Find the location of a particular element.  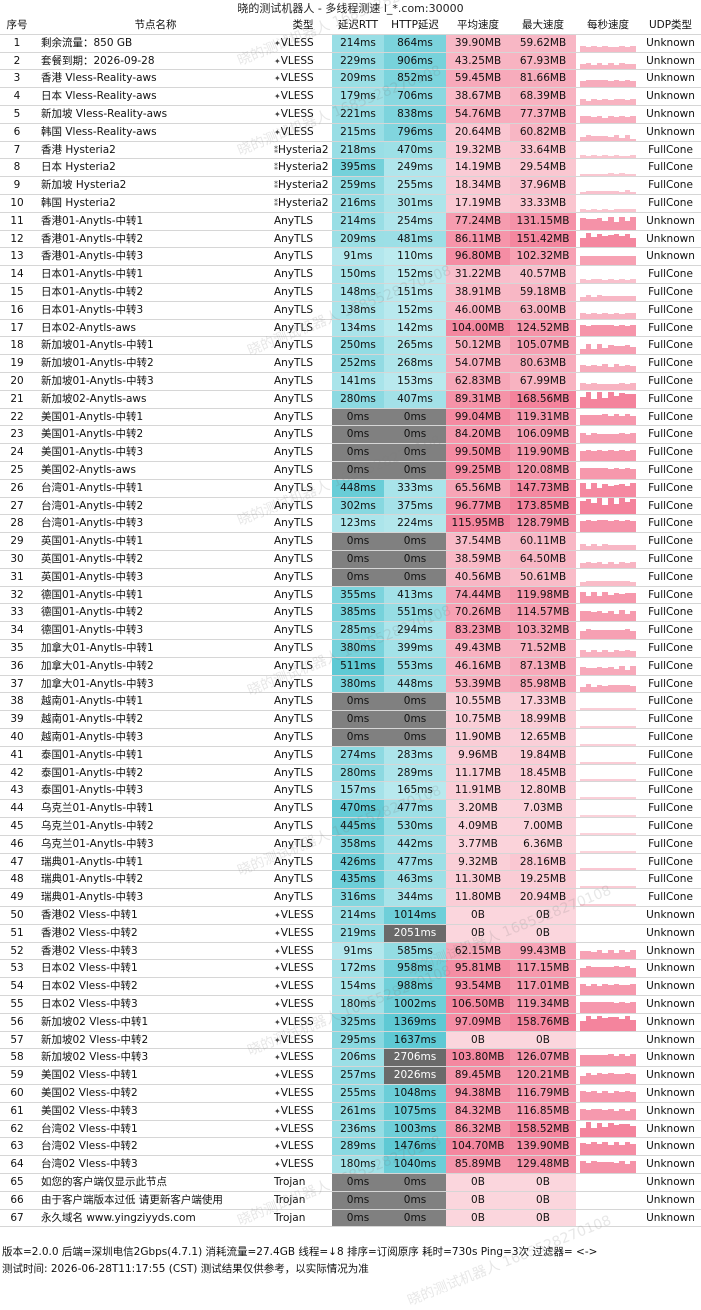

row-index: 45 is located at coordinates (17, 826).